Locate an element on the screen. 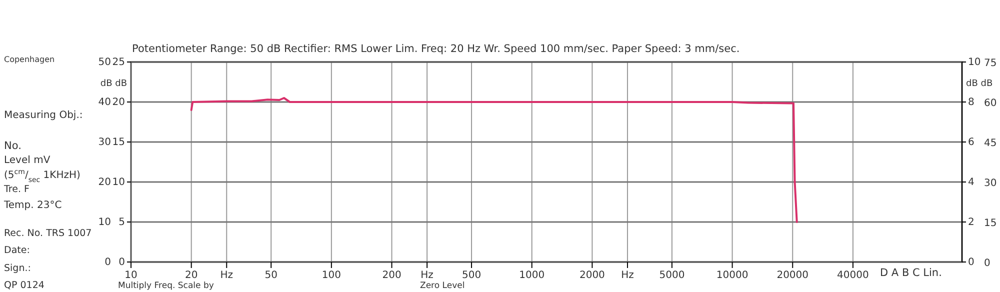 The image size is (1000, 292). text: Level mV is located at coordinates (27, 160).